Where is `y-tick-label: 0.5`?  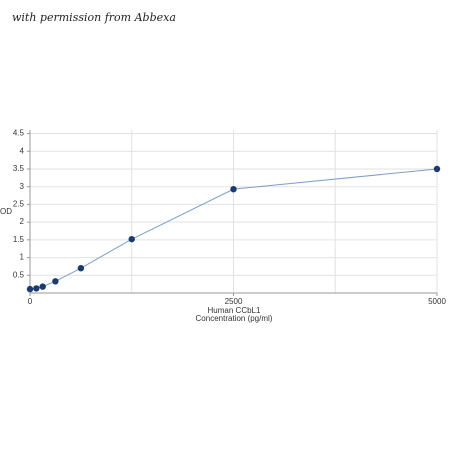
y-tick-label: 0.5 is located at coordinates (19, 274).